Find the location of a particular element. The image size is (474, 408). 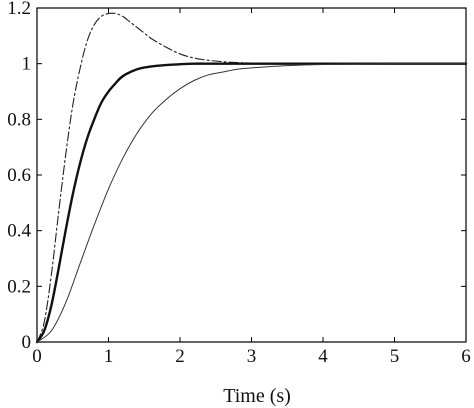

x-tick-label: 3 is located at coordinates (252, 356).